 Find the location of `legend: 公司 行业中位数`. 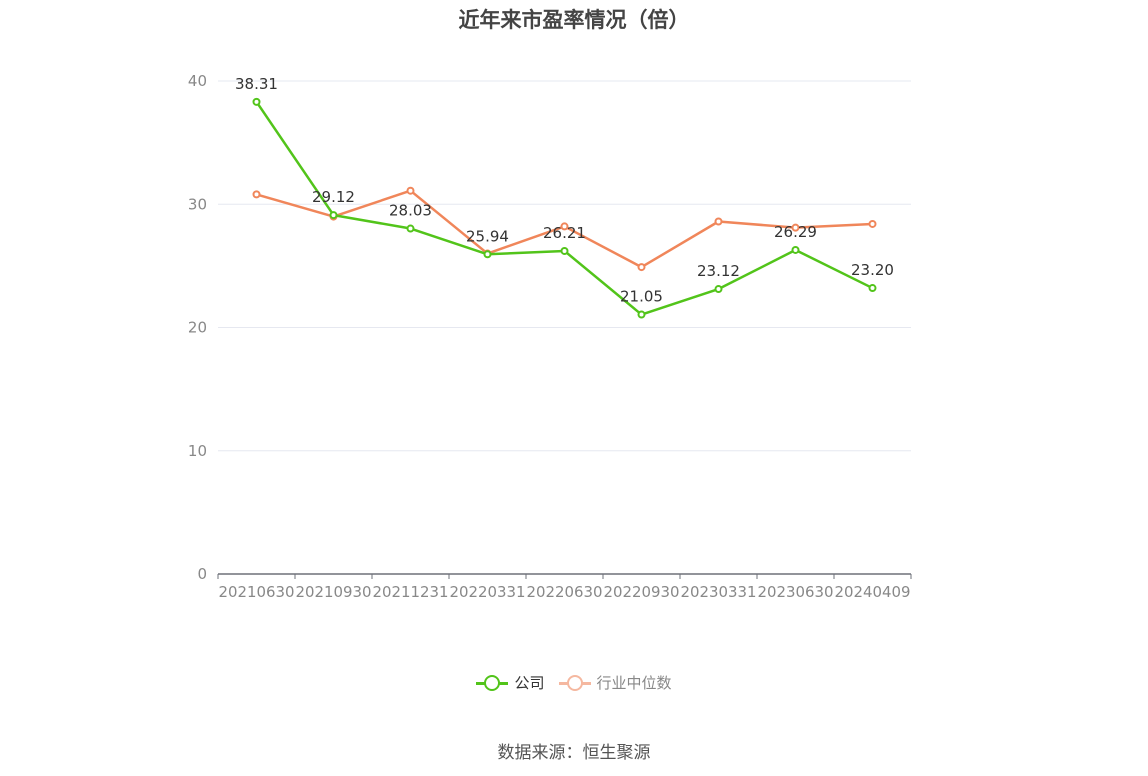

legend: 公司 行业中位数 is located at coordinates (574, 682).